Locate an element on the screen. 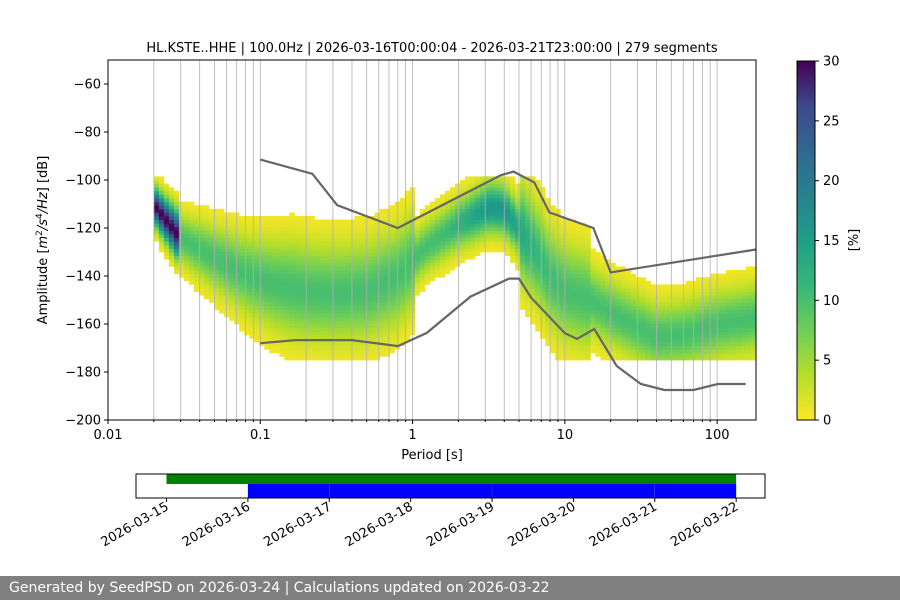 The image size is (900, 600). psd-segment-bar is located at coordinates (410, 491).